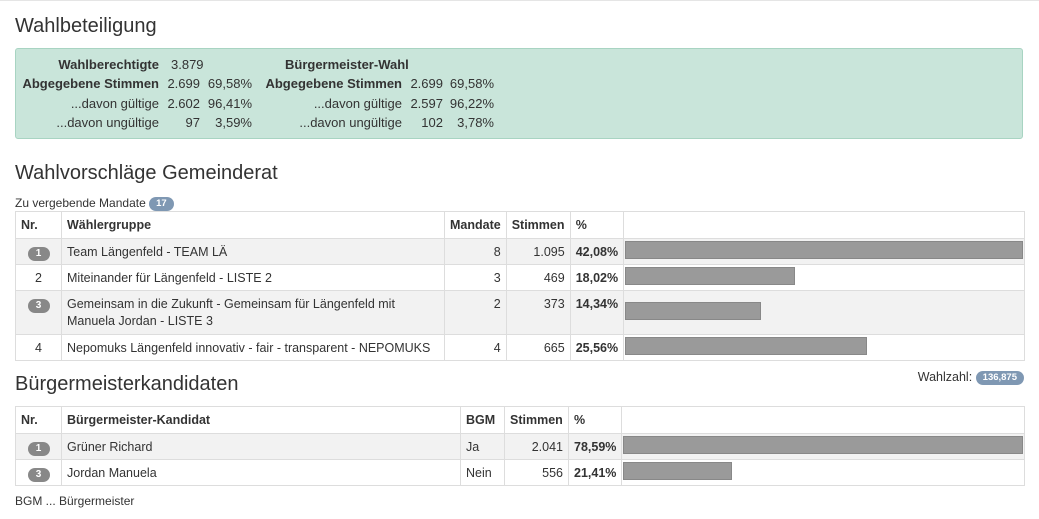  I want to click on mandates-info: Zu vergebende Mandate 17, so click(94, 203).